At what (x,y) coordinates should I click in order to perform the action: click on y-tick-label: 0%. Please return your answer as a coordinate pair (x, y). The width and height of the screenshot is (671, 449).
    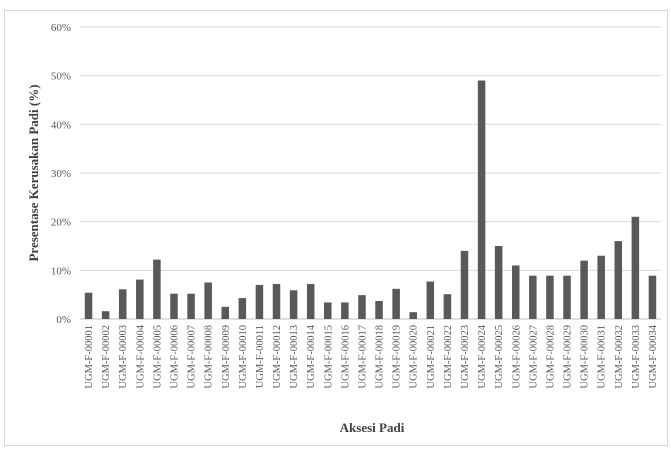
    Looking at the image, I should click on (63, 320).